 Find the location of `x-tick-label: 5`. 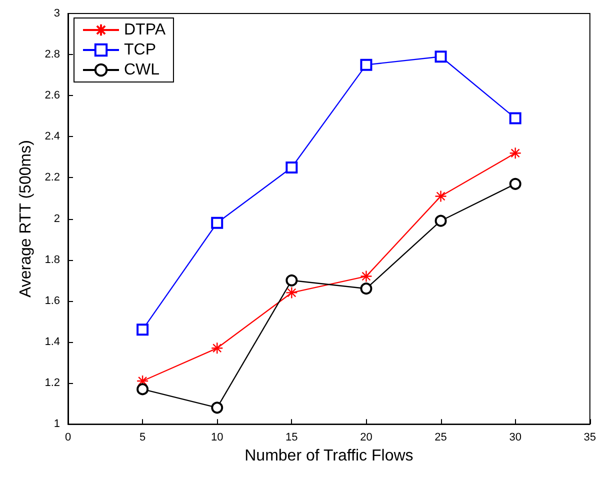

x-tick-label: 5 is located at coordinates (142, 438).